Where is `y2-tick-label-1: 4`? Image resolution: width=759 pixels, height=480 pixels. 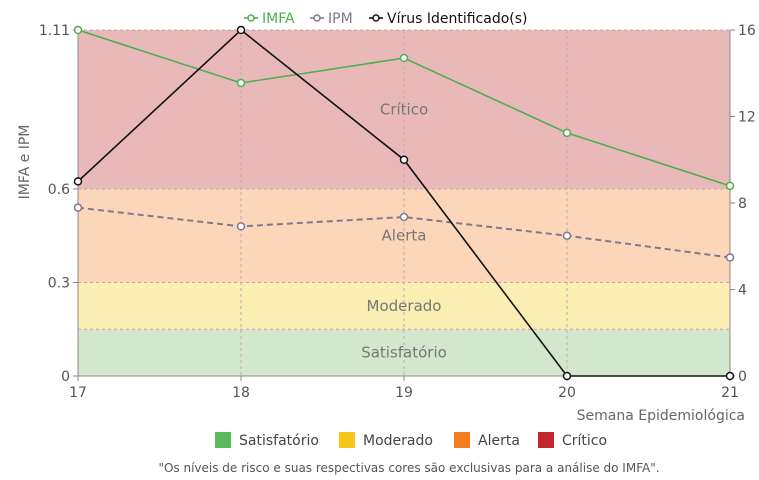 y2-tick-label-1: 4 is located at coordinates (742, 291).